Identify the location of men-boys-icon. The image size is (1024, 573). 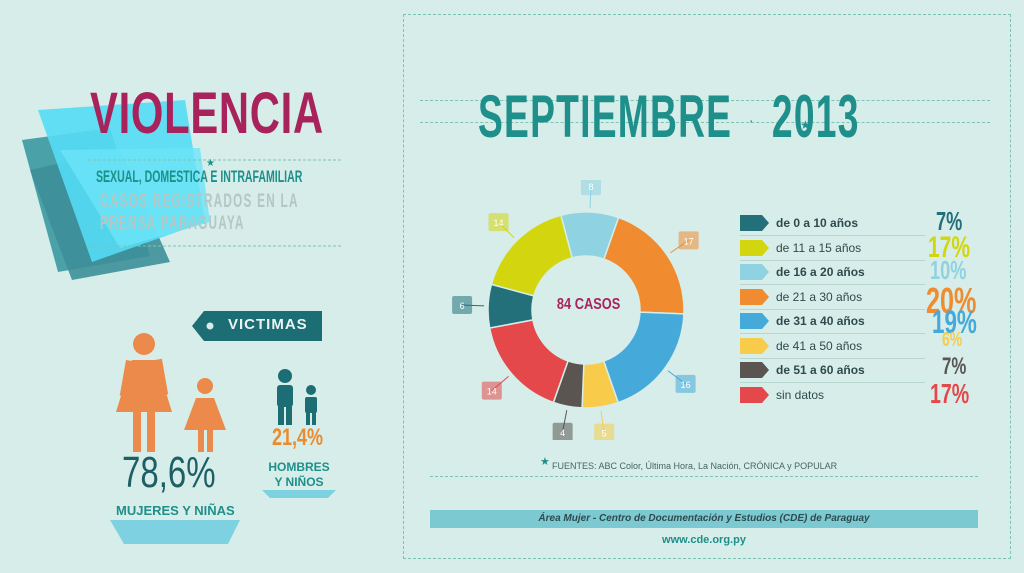
(297, 397).